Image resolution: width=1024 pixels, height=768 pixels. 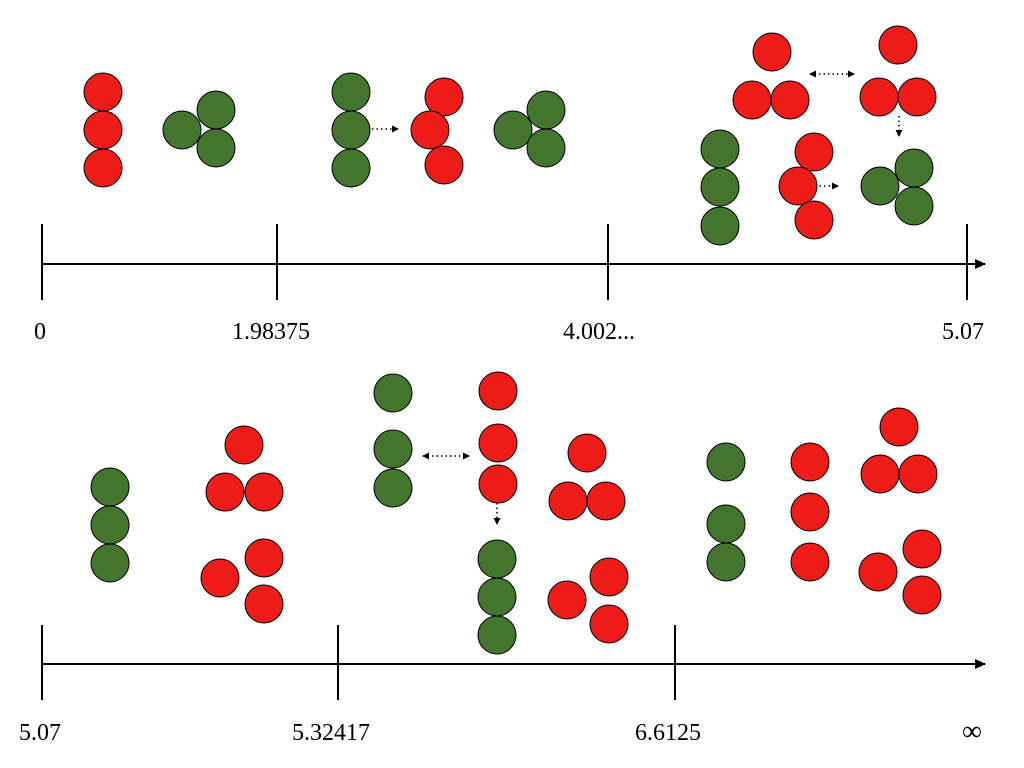 What do you see at coordinates (40, 332) in the screenshot?
I see `upper-tick-label-0: 0` at bounding box center [40, 332].